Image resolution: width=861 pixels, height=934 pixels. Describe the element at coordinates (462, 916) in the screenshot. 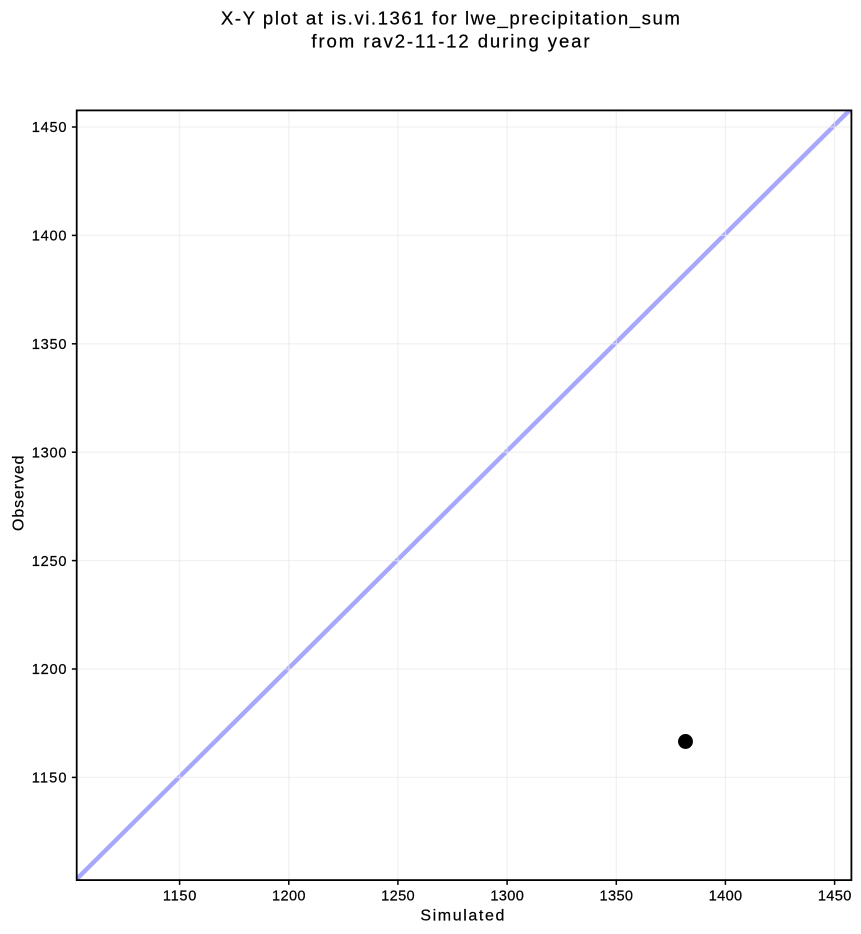

I see `svg-text: Simulated` at that location.